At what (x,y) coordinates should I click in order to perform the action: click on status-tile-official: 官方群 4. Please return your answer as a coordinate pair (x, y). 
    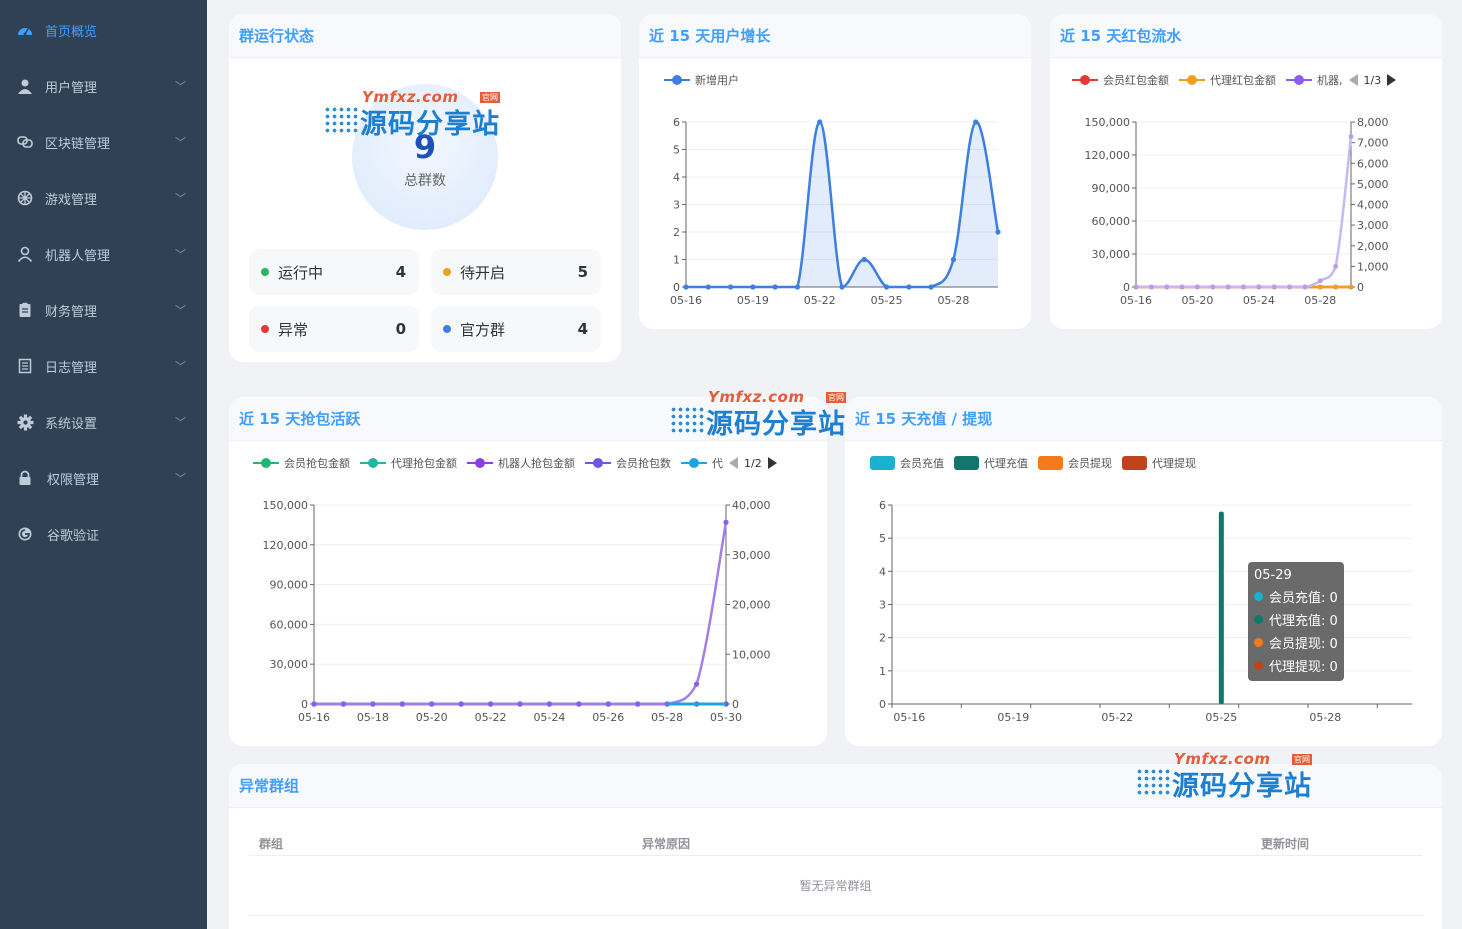
    Looking at the image, I should click on (516, 329).